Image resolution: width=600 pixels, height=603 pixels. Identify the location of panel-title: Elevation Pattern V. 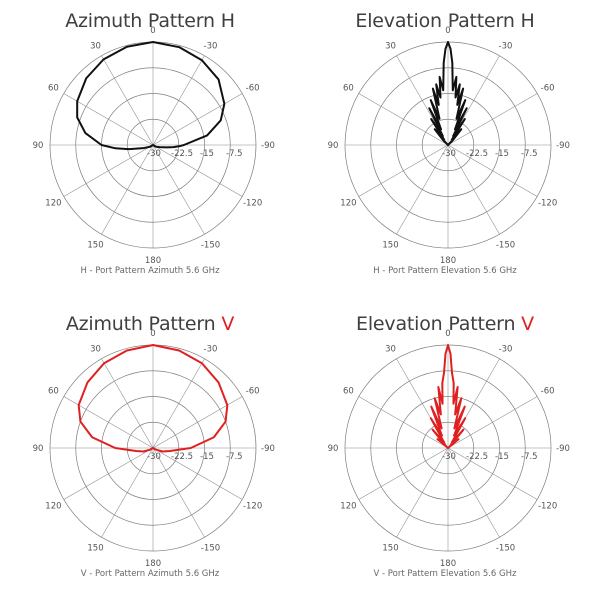
(445, 324).